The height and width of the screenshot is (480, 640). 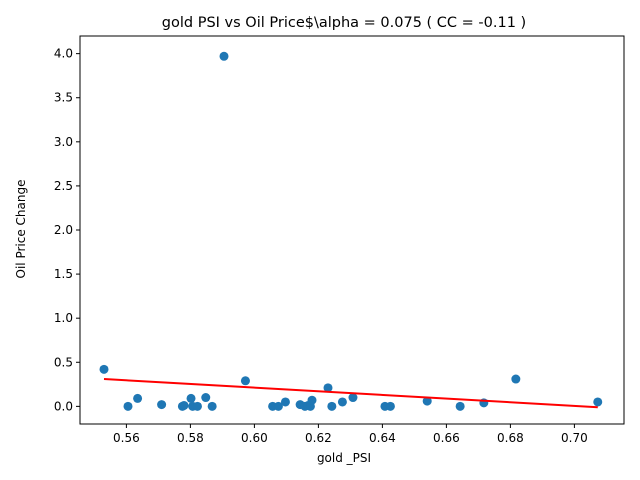 What do you see at coordinates (344, 458) in the screenshot?
I see `x-axis-label: gold _PSI` at bounding box center [344, 458].